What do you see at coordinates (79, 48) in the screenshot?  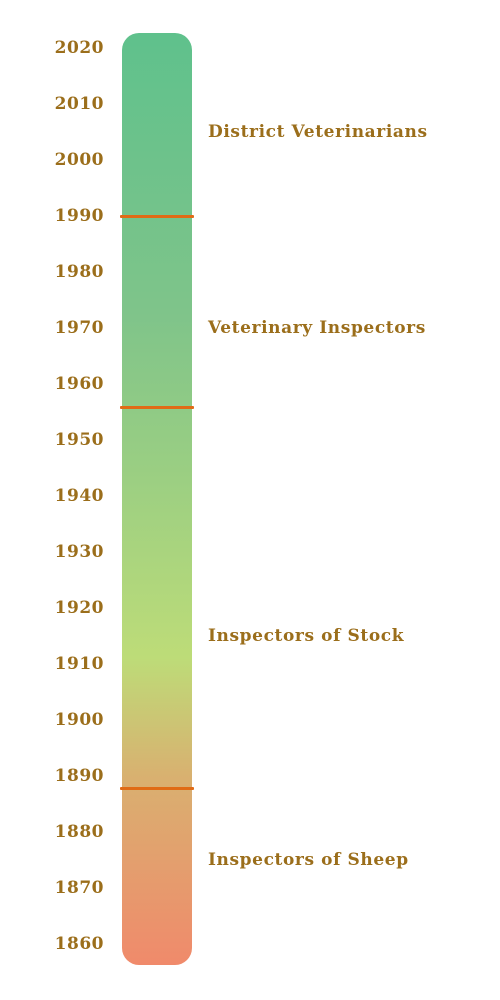 I see `year-label: 2020` at bounding box center [79, 48].